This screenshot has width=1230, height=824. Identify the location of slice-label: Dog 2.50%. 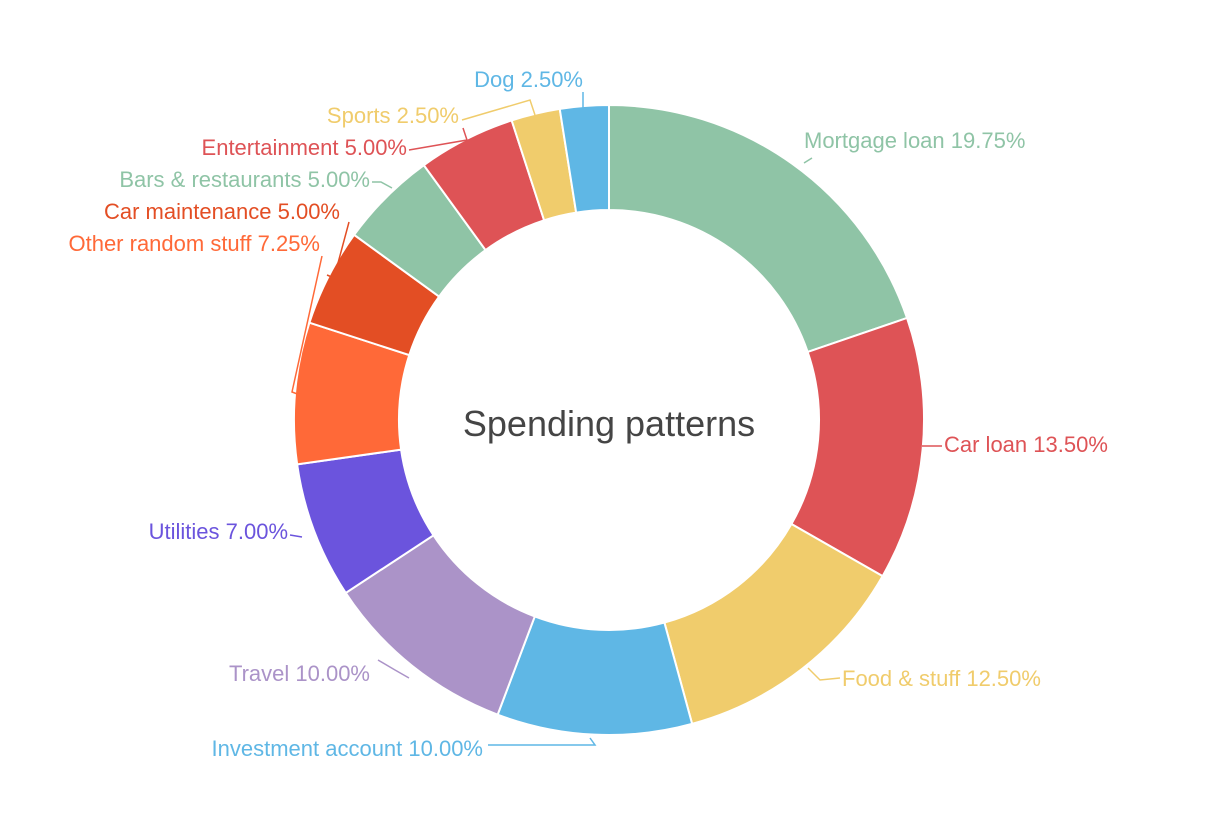
(528, 79).